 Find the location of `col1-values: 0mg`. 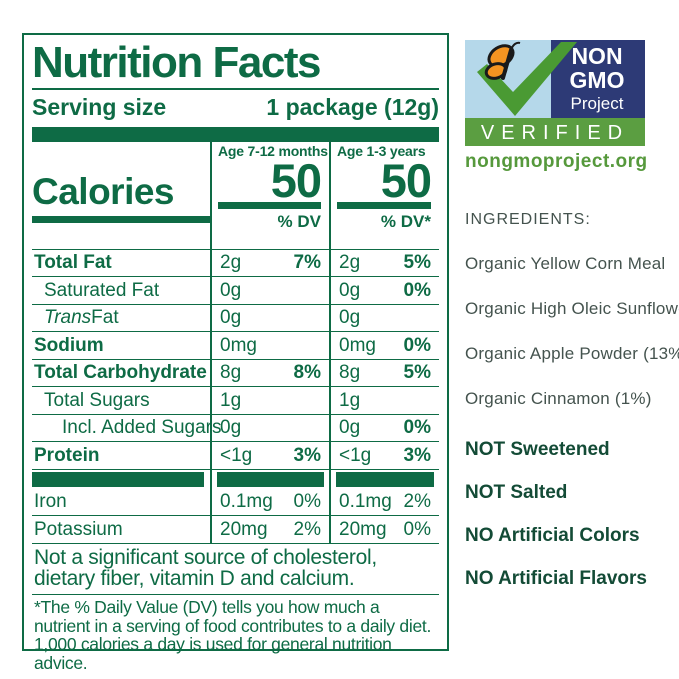

col1-values: 0mg is located at coordinates (269, 346).